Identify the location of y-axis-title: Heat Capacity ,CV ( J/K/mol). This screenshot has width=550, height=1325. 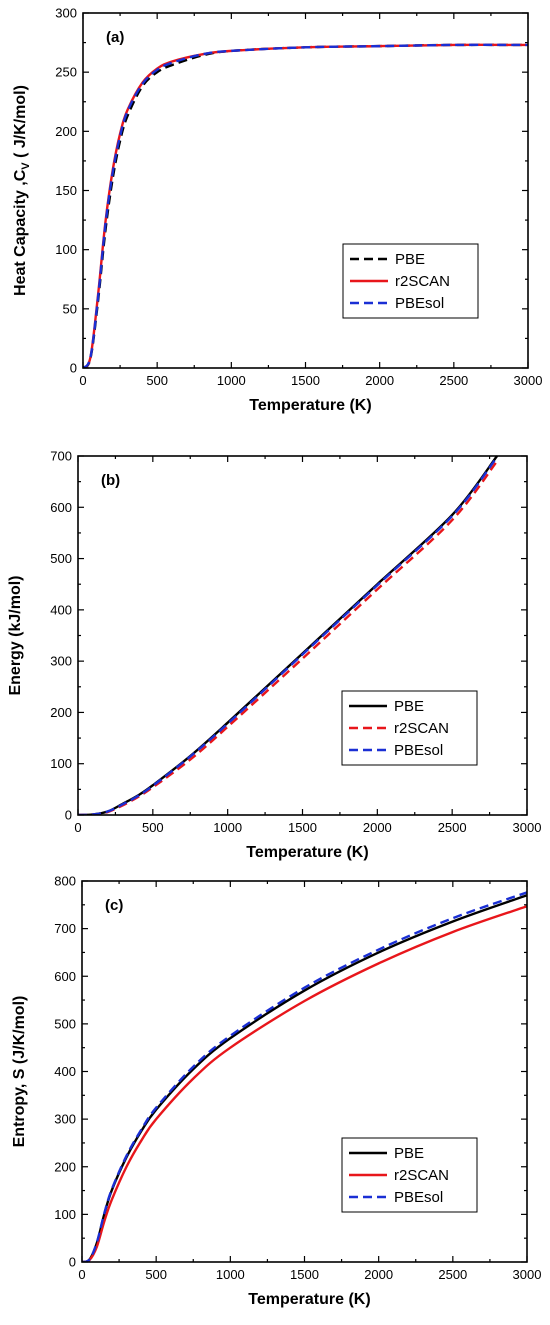
(22, 190).